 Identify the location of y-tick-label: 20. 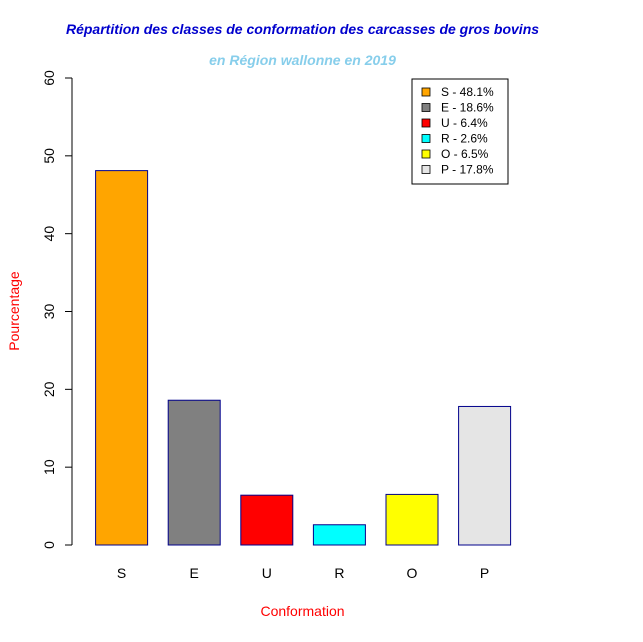
(49, 389).